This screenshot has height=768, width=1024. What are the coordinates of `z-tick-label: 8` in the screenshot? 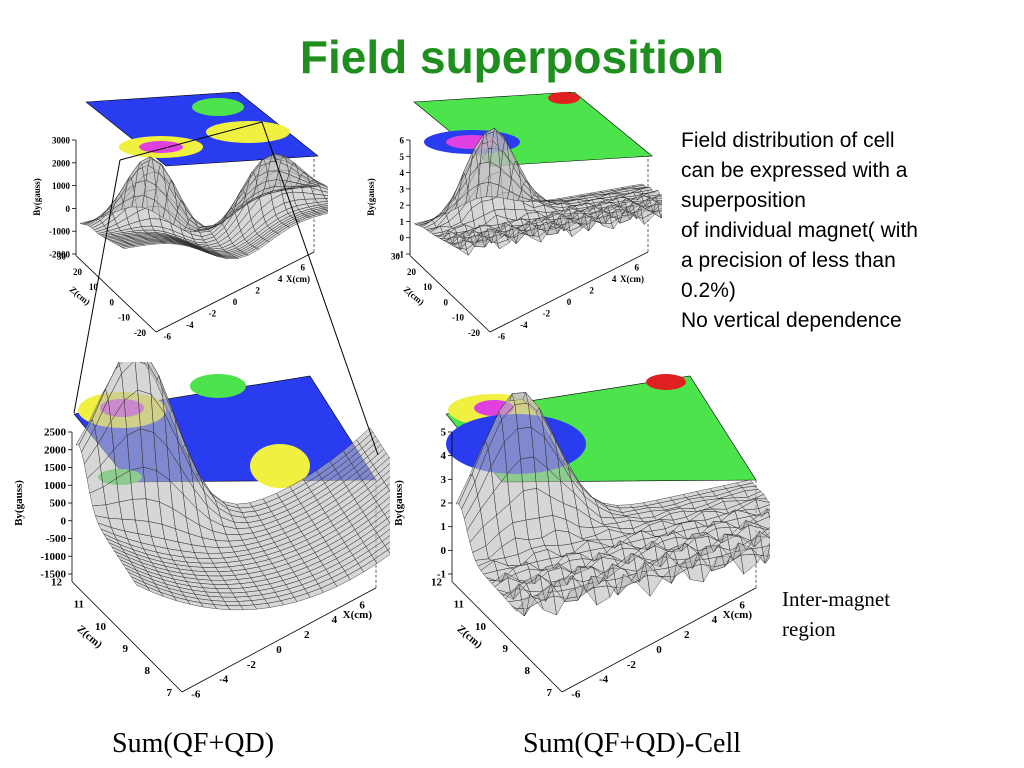 It's located at (528, 671).